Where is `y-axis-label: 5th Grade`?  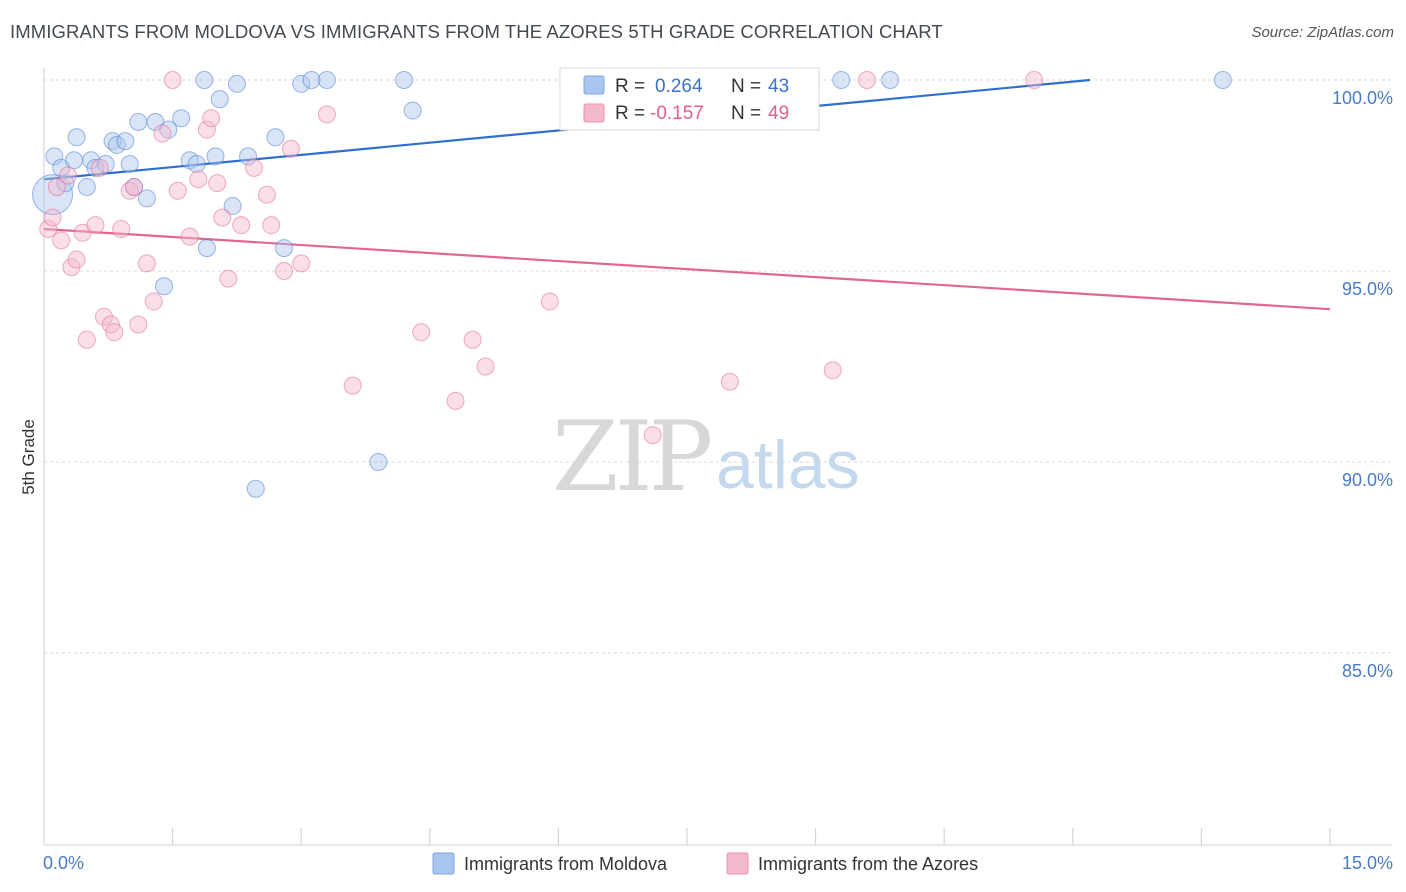
y-axis-label: 5th Grade is located at coordinates (28, 457).